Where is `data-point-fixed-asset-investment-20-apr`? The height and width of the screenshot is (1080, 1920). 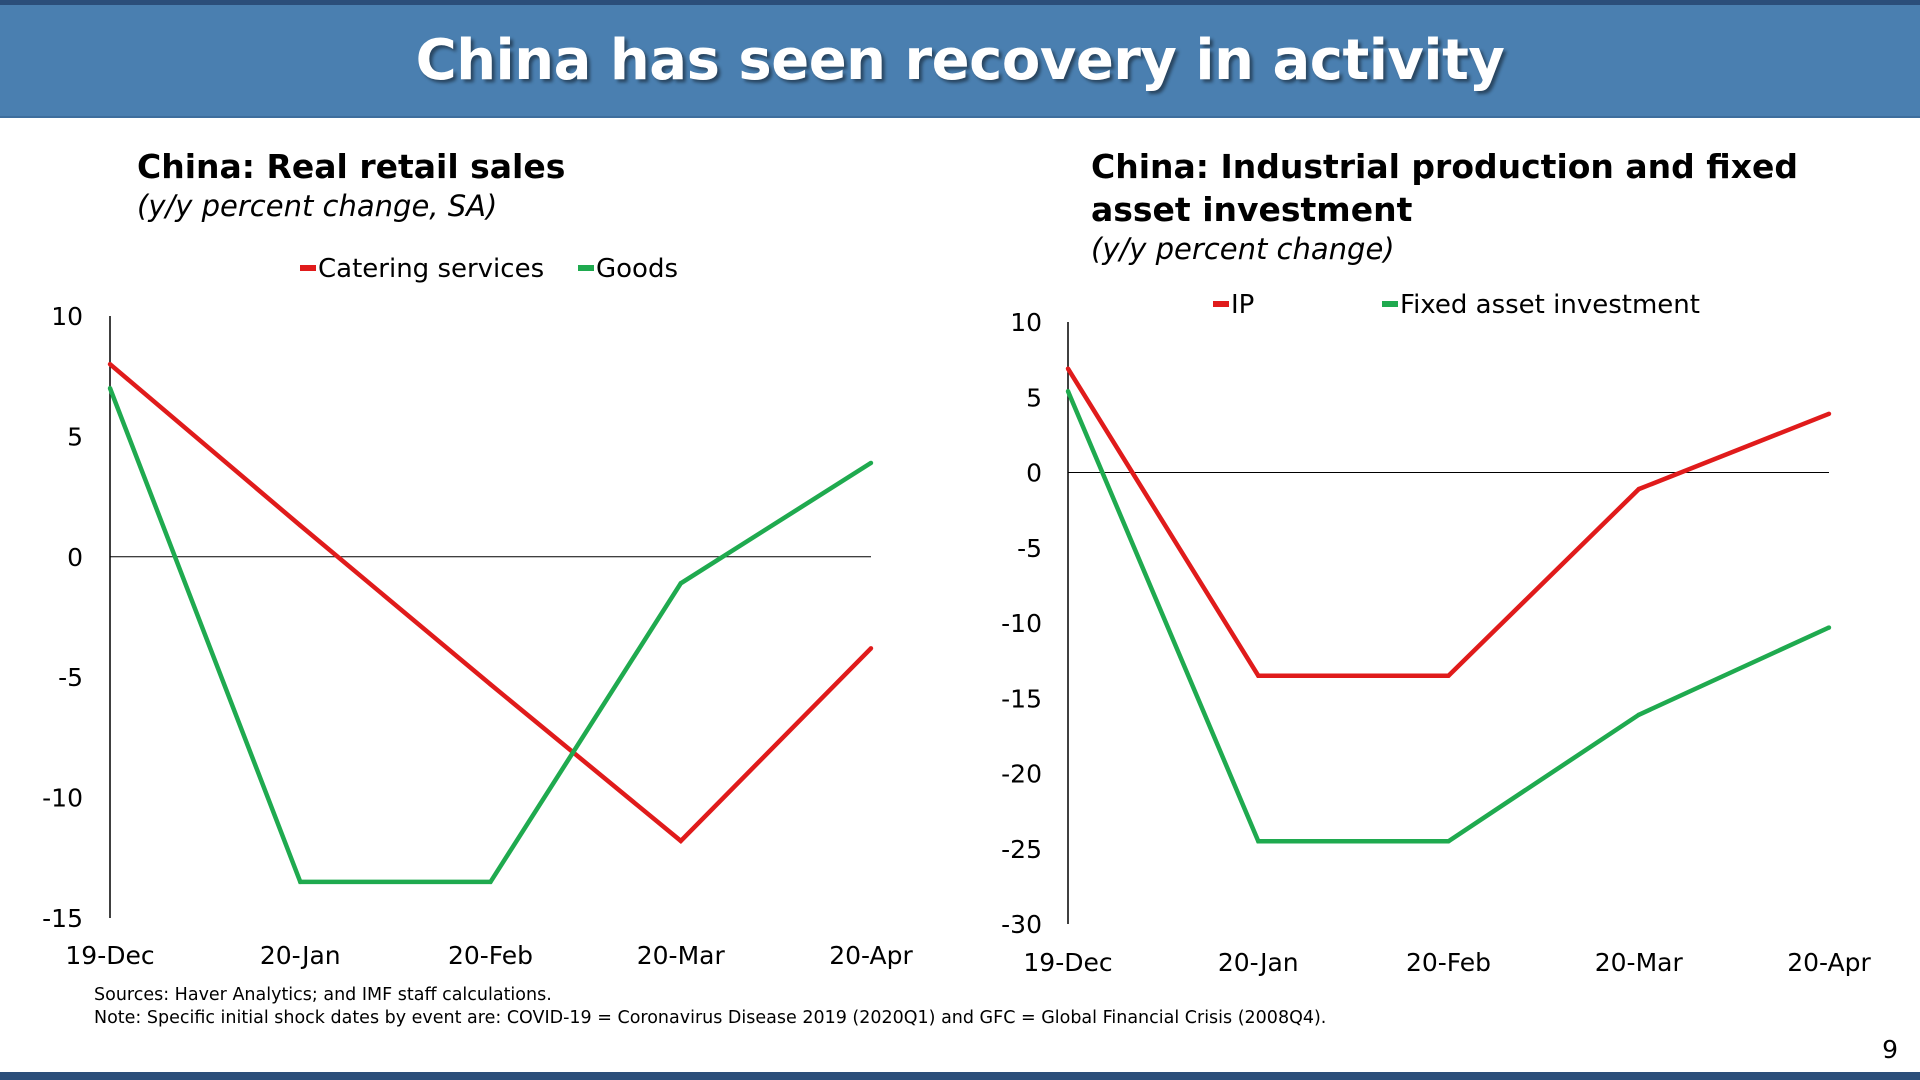
data-point-fixed-asset-investment-20-apr is located at coordinates (1829, 627).